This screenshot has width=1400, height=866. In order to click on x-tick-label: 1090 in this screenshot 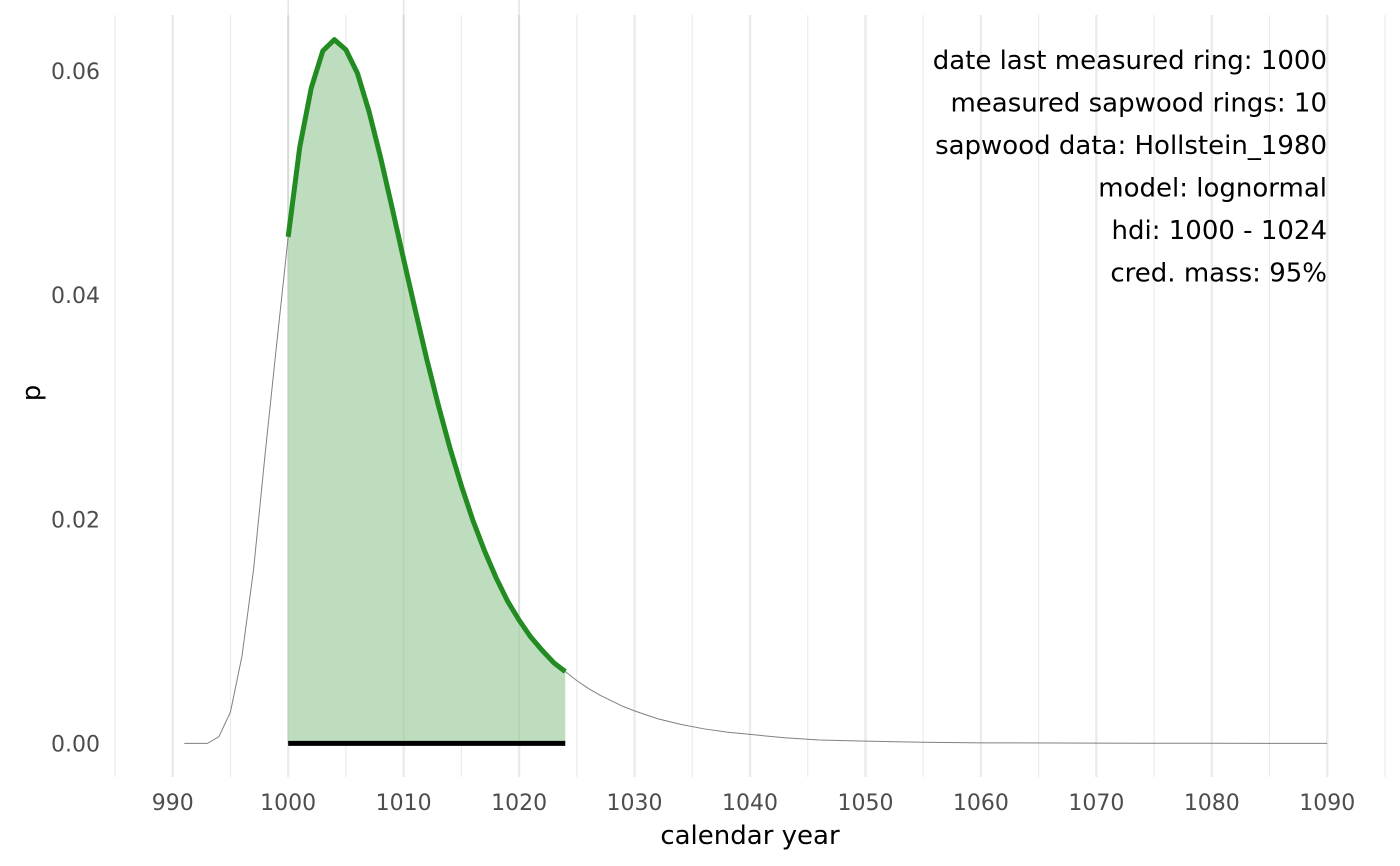, I will do `click(1327, 803)`.